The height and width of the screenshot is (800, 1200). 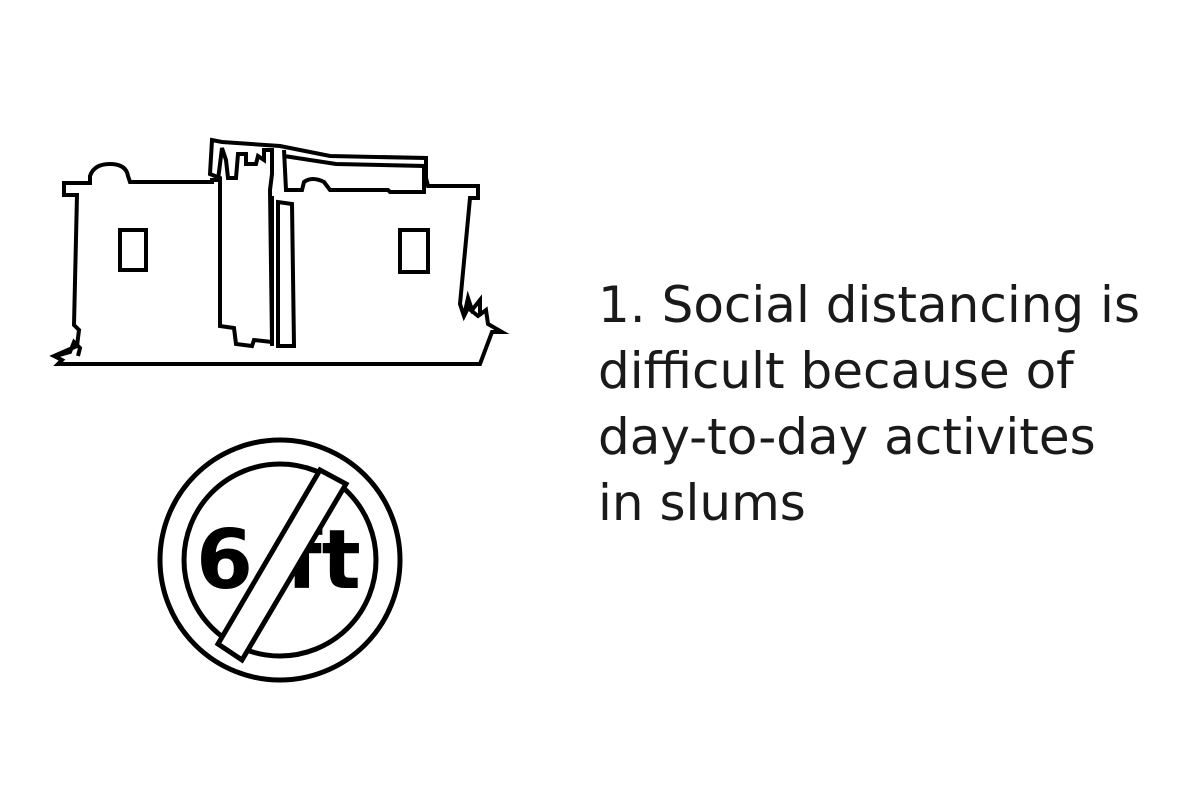 I want to click on no-social-distance-icon: 6 ft, so click(x=280, y=560).